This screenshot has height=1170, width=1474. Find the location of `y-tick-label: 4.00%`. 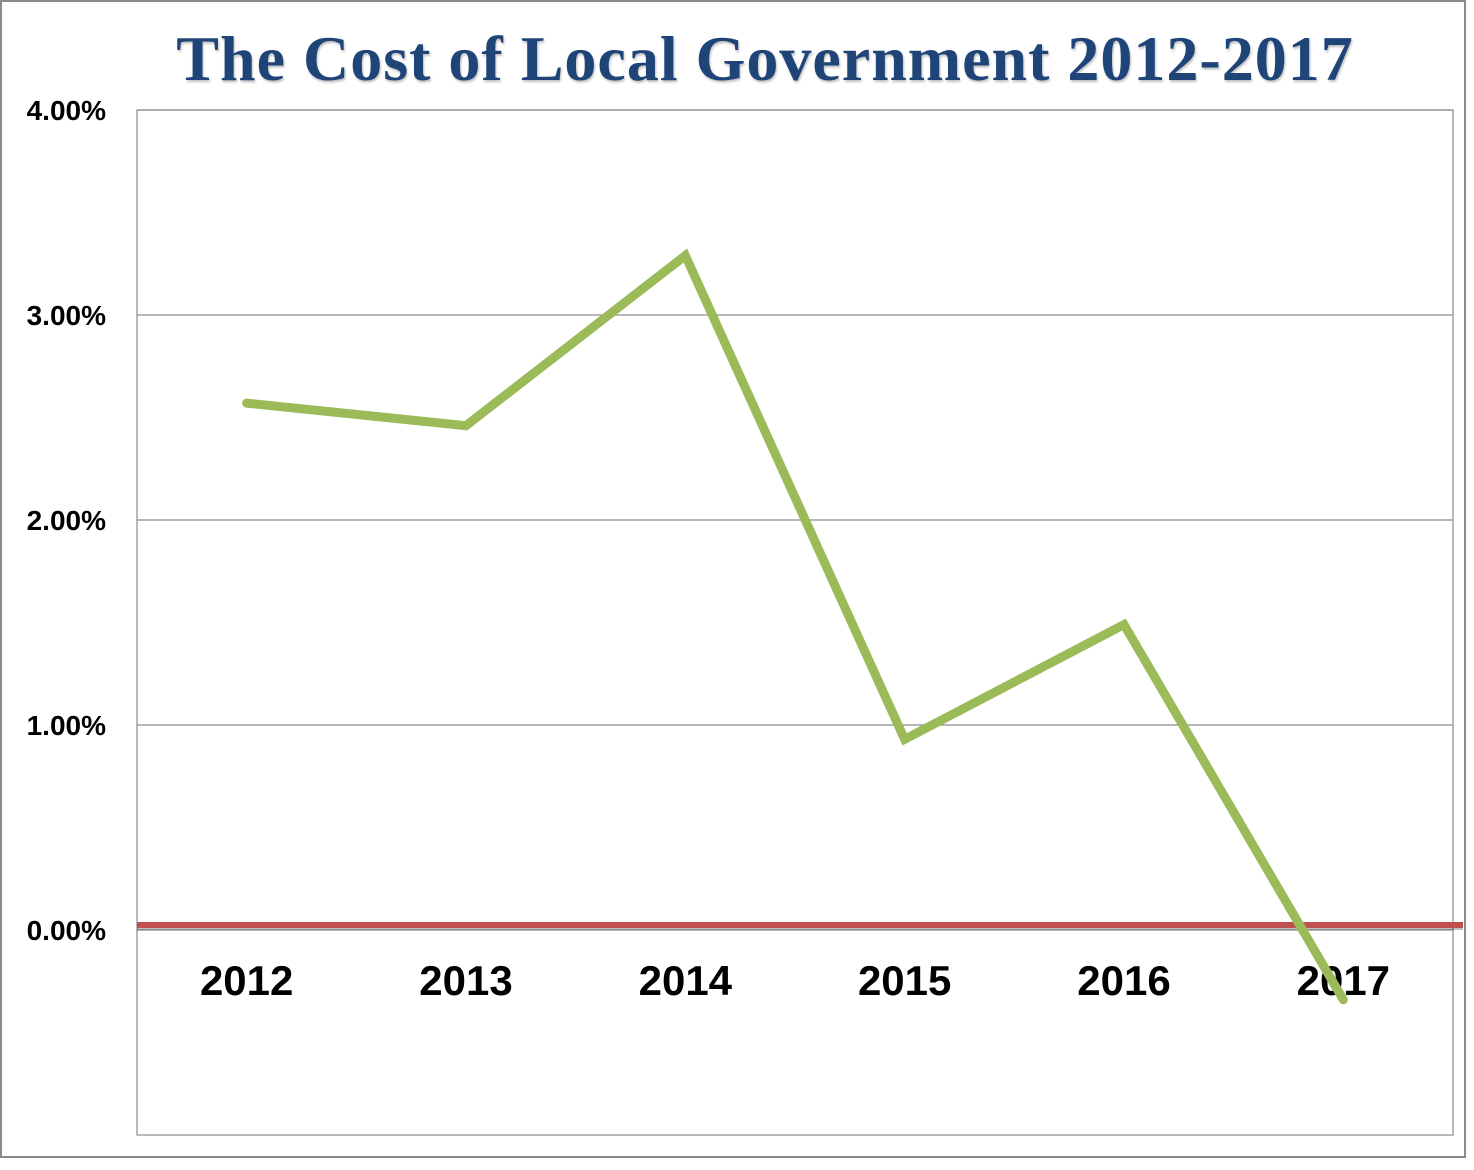

y-tick-label: 4.00% is located at coordinates (66, 110).